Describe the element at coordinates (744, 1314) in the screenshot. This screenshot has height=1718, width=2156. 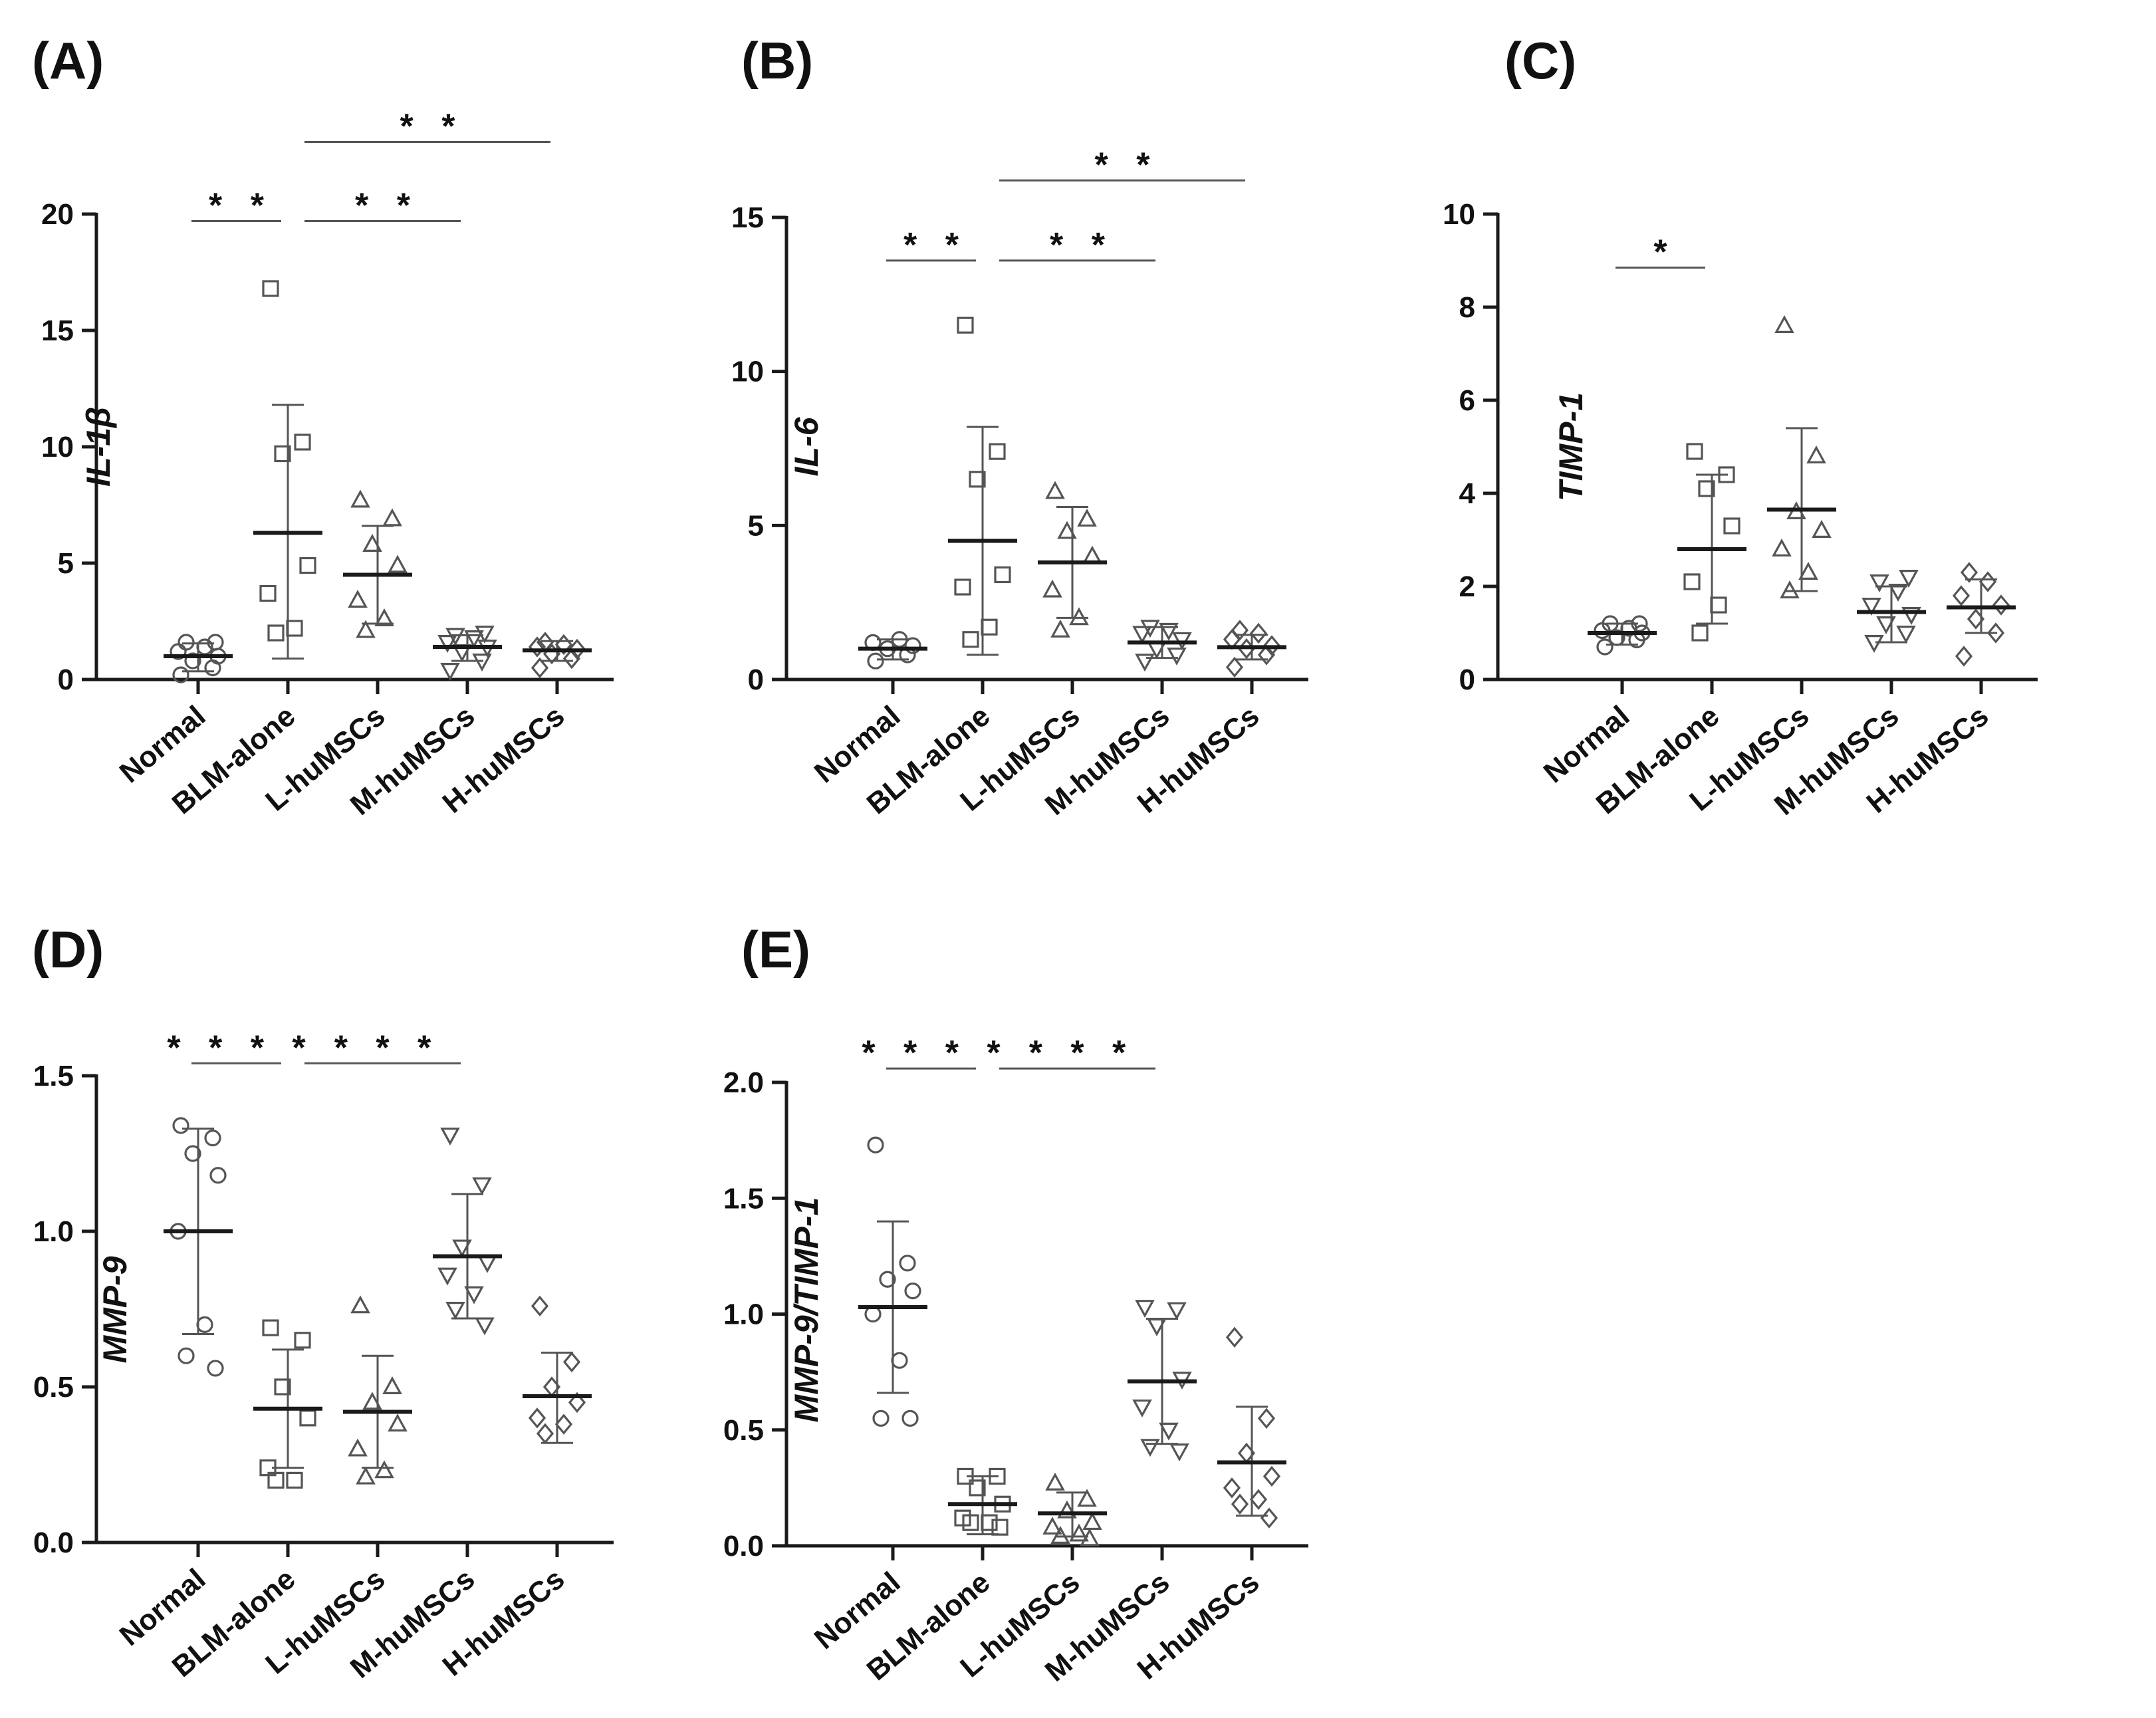
I see `y-tick-label: 1.0` at that location.